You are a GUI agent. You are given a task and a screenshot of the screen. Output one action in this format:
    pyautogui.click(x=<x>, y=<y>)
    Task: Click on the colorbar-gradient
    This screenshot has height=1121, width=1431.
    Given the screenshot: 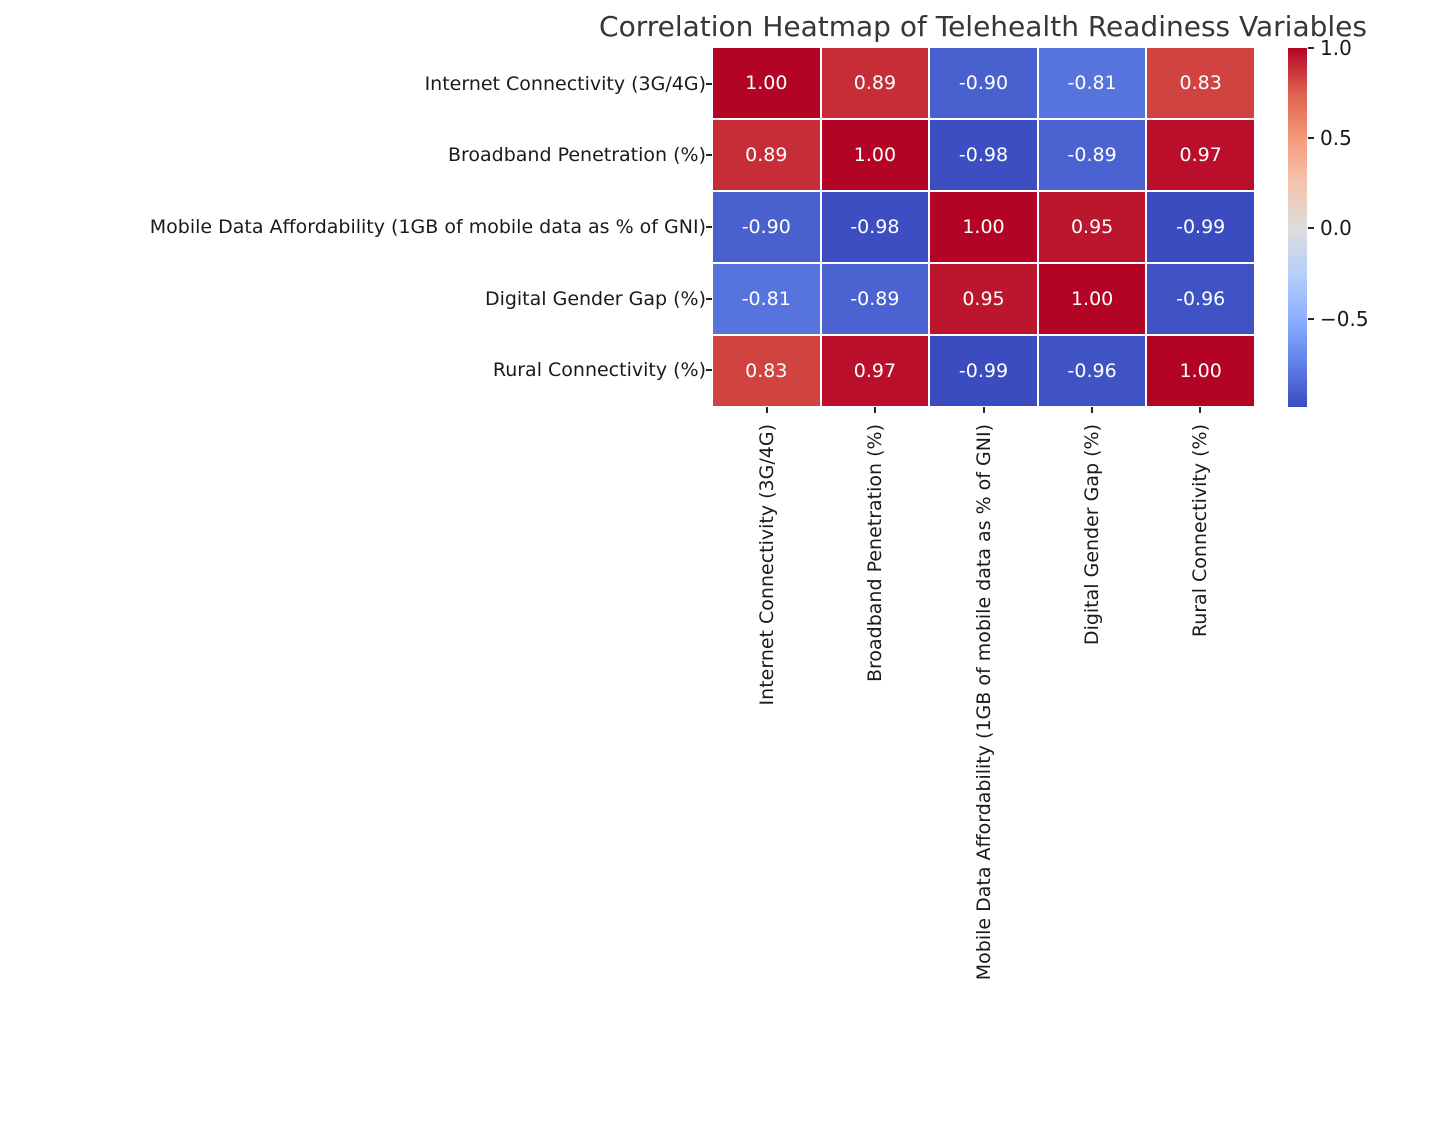 What is the action you would take?
    pyautogui.click(x=1297, y=227)
    